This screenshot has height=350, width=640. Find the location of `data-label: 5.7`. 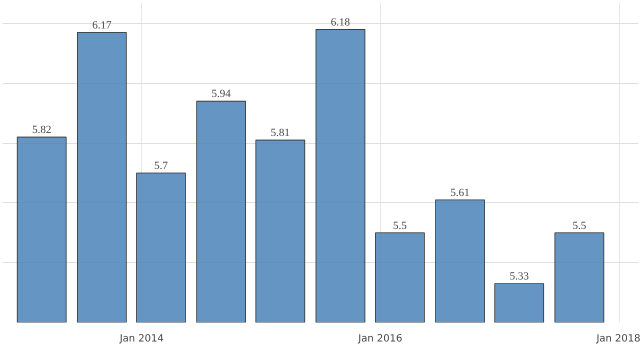

data-label: 5.7 is located at coordinates (161, 166).